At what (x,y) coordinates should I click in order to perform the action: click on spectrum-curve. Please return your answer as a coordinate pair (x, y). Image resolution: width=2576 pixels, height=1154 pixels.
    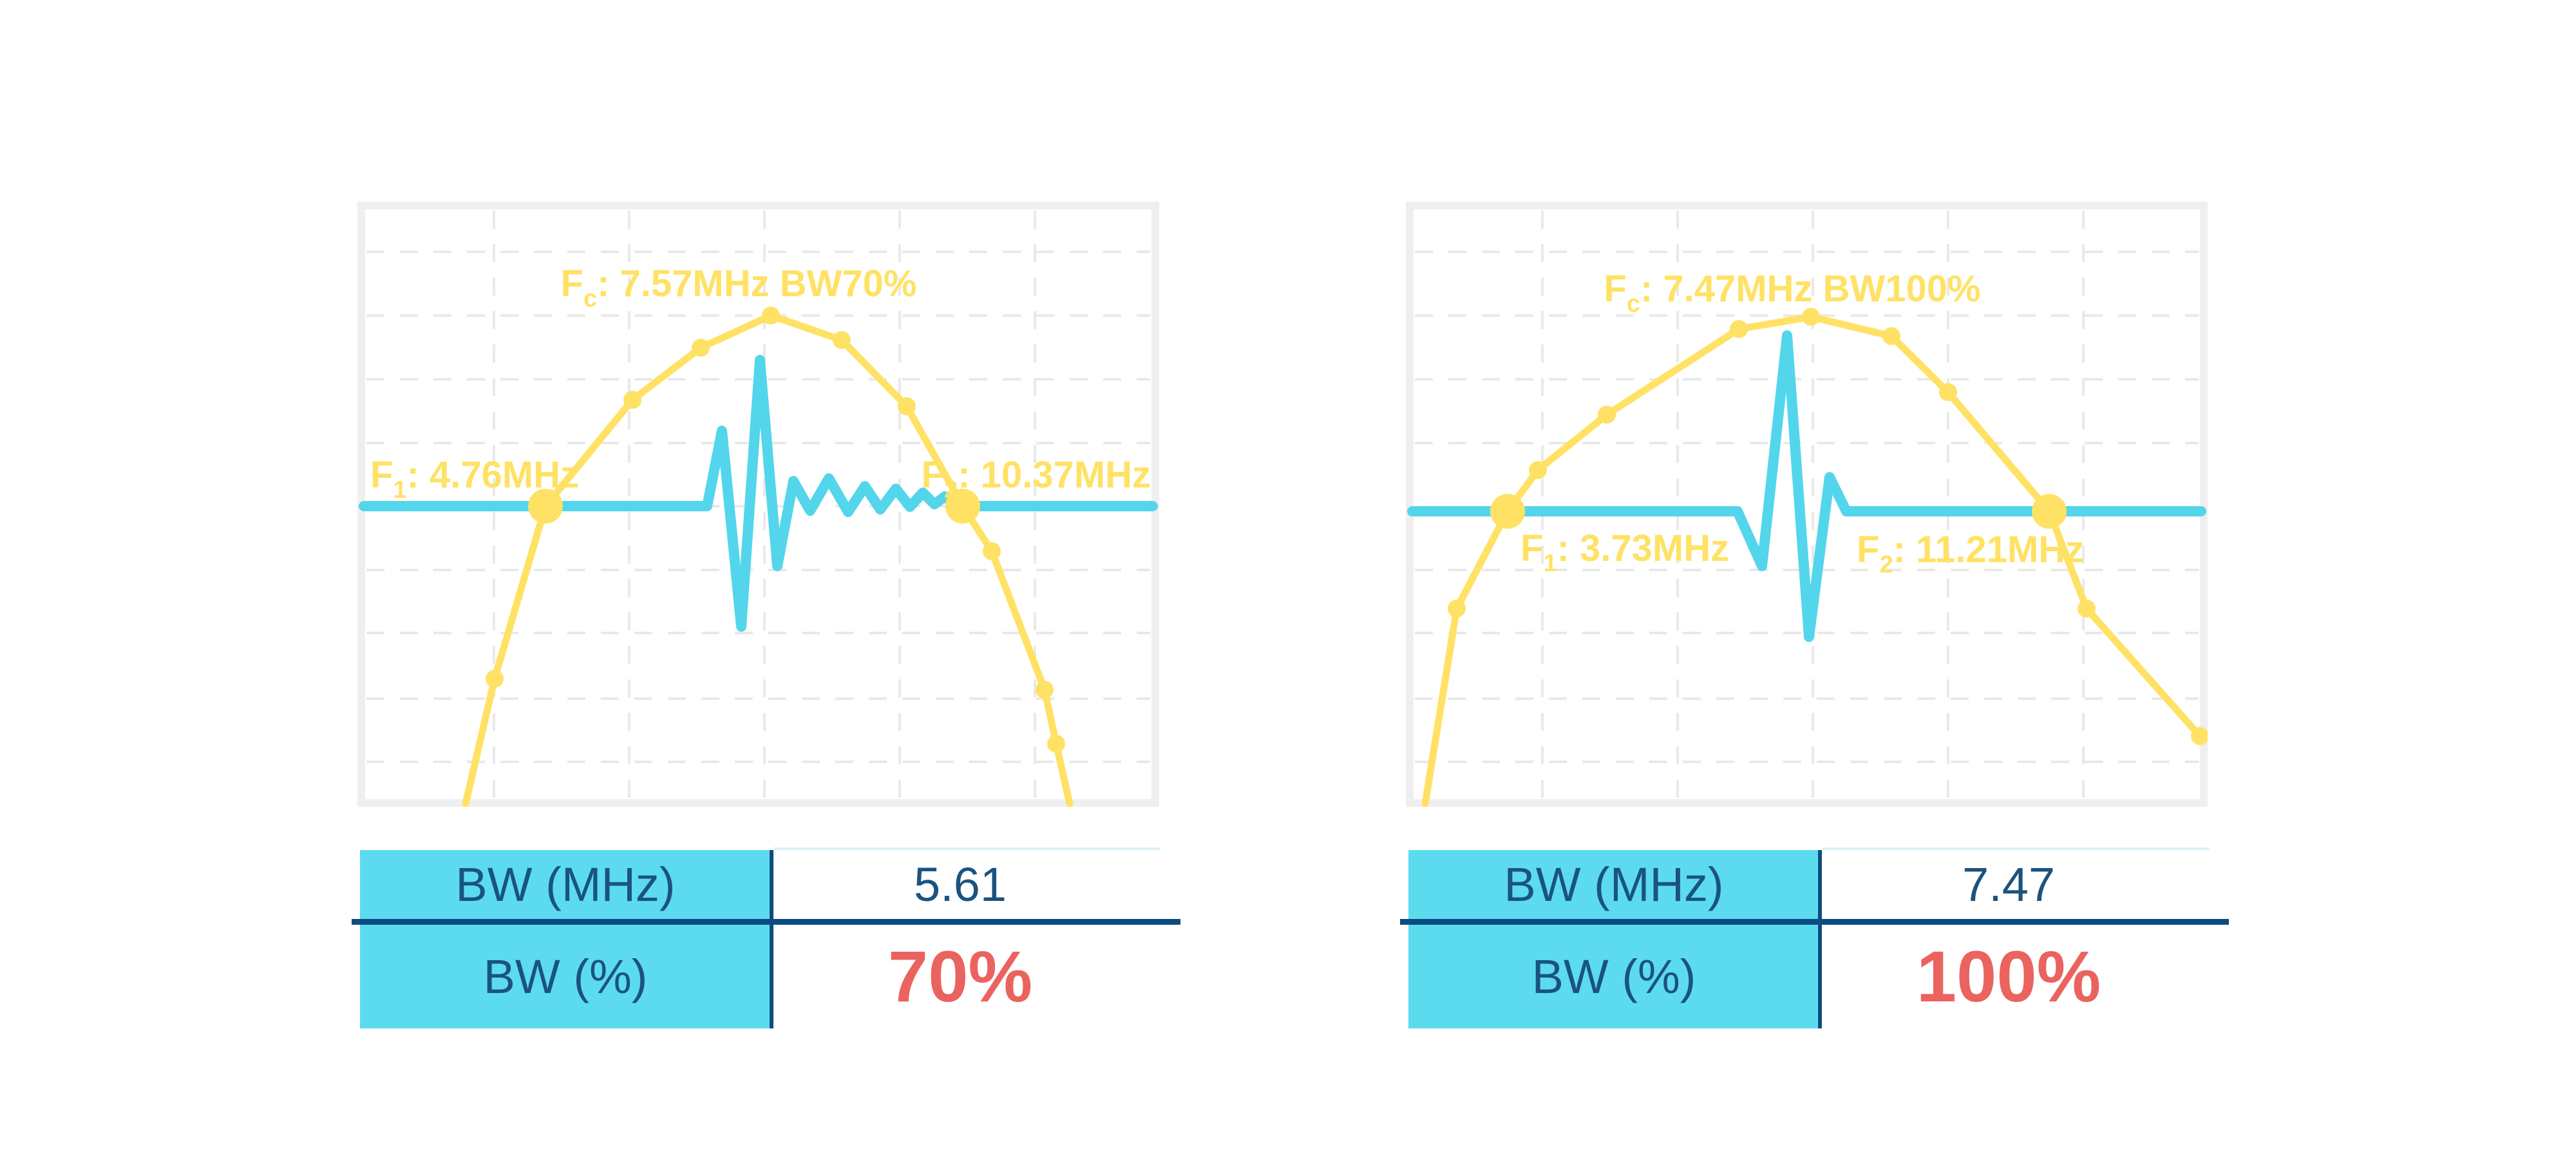
    Looking at the image, I should click on (768, 559).